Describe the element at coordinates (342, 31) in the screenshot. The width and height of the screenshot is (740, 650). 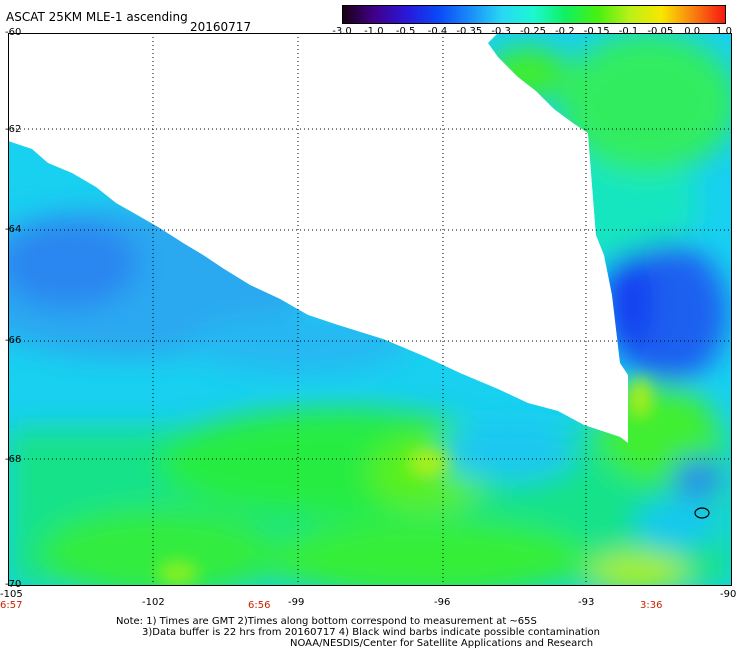
I see `colorbar-tick-label: -3.0` at that location.